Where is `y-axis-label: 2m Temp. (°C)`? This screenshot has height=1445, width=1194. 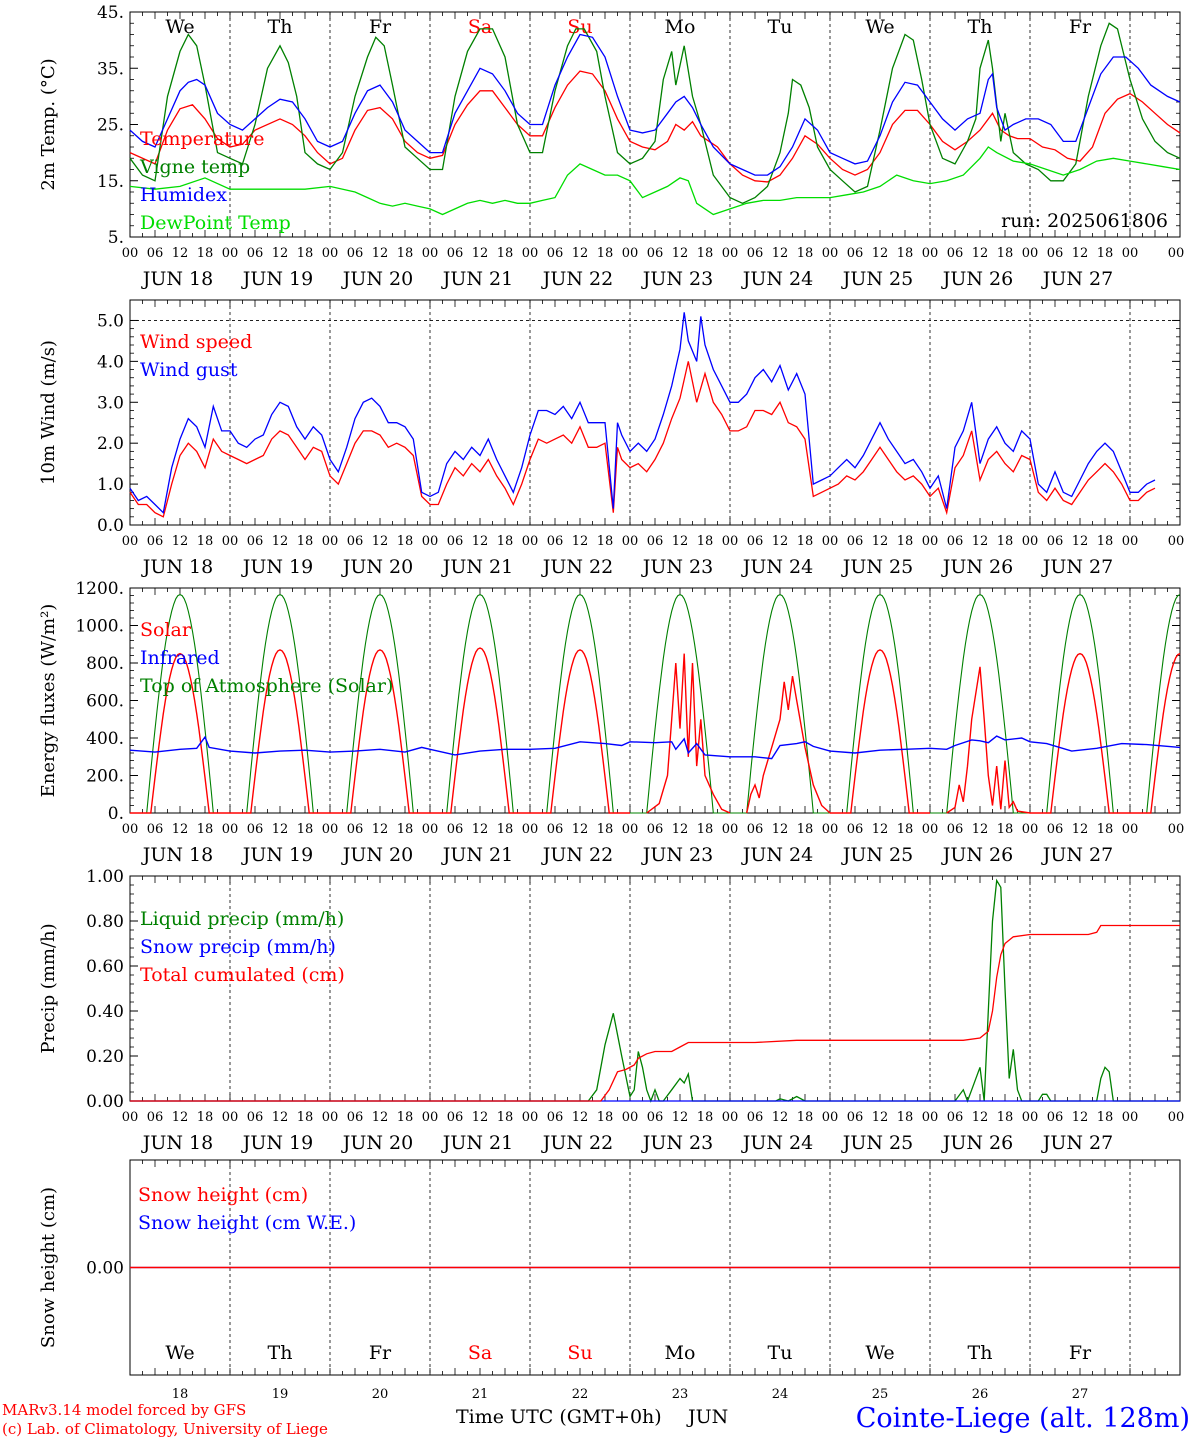
y-axis-label: 2m Temp. (°C) is located at coordinates (48, 124).